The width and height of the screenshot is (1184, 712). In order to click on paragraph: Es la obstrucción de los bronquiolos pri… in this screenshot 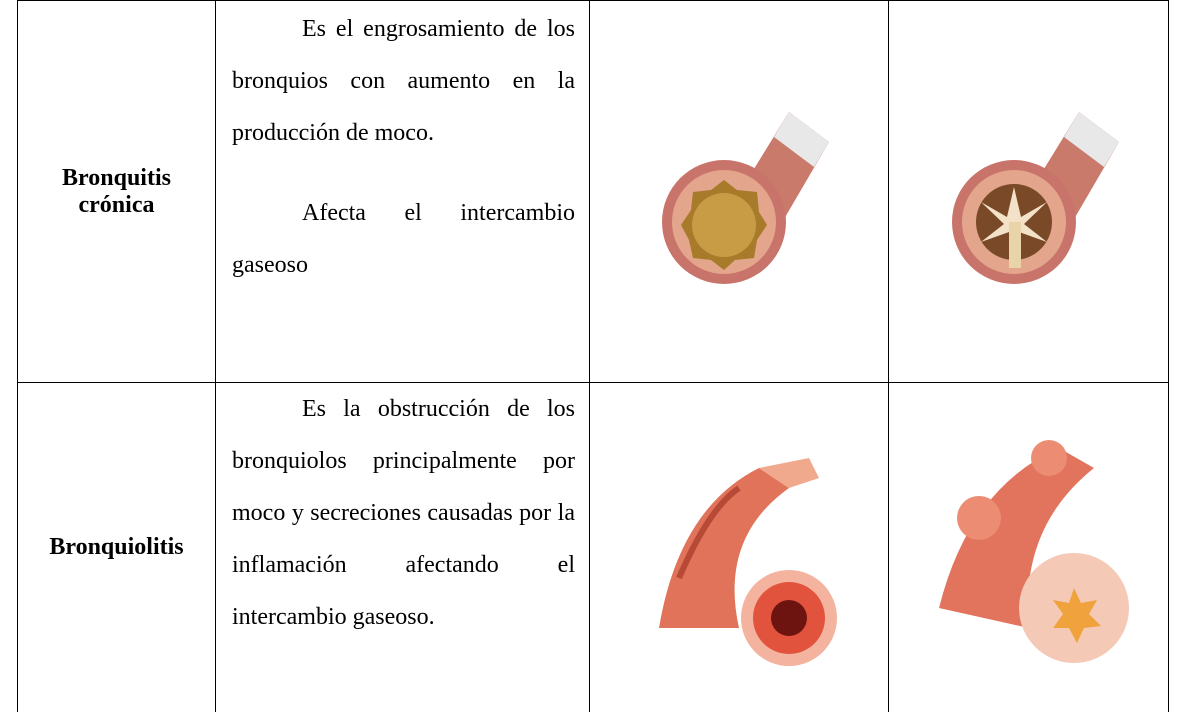, I will do `click(403, 513)`.